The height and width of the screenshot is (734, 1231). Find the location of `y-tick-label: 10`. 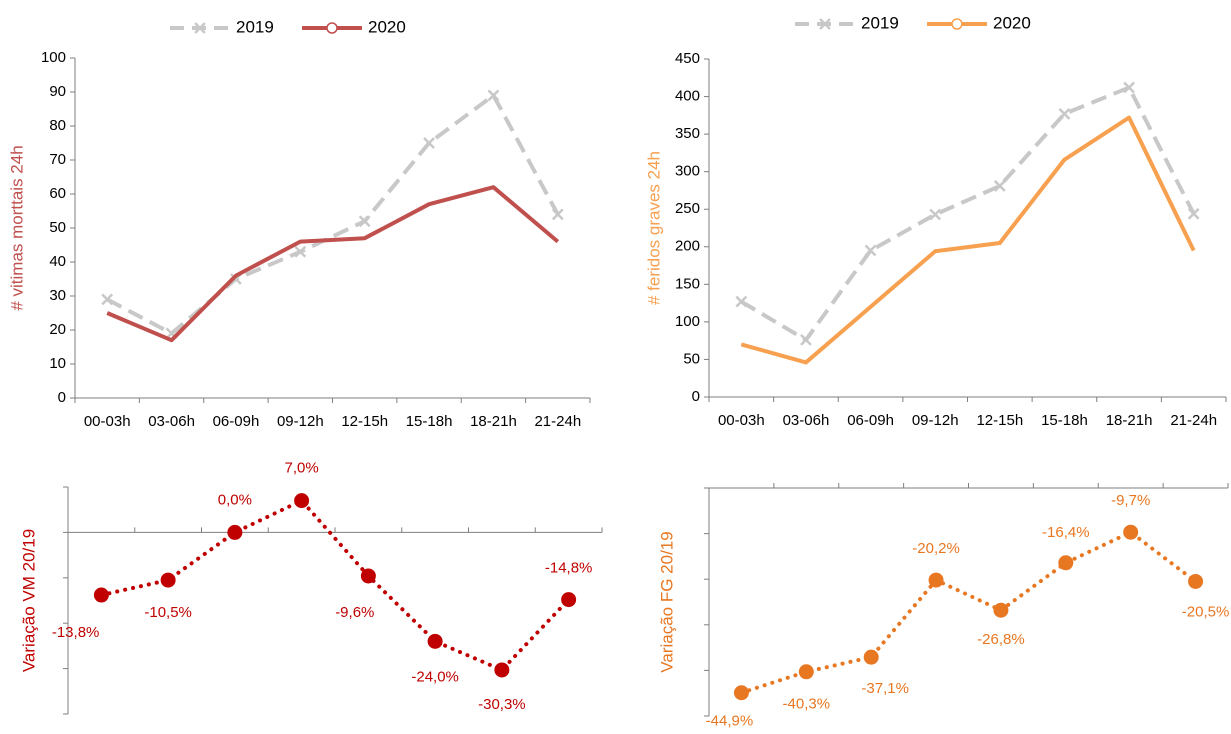

y-tick-label: 10 is located at coordinates (57, 363).